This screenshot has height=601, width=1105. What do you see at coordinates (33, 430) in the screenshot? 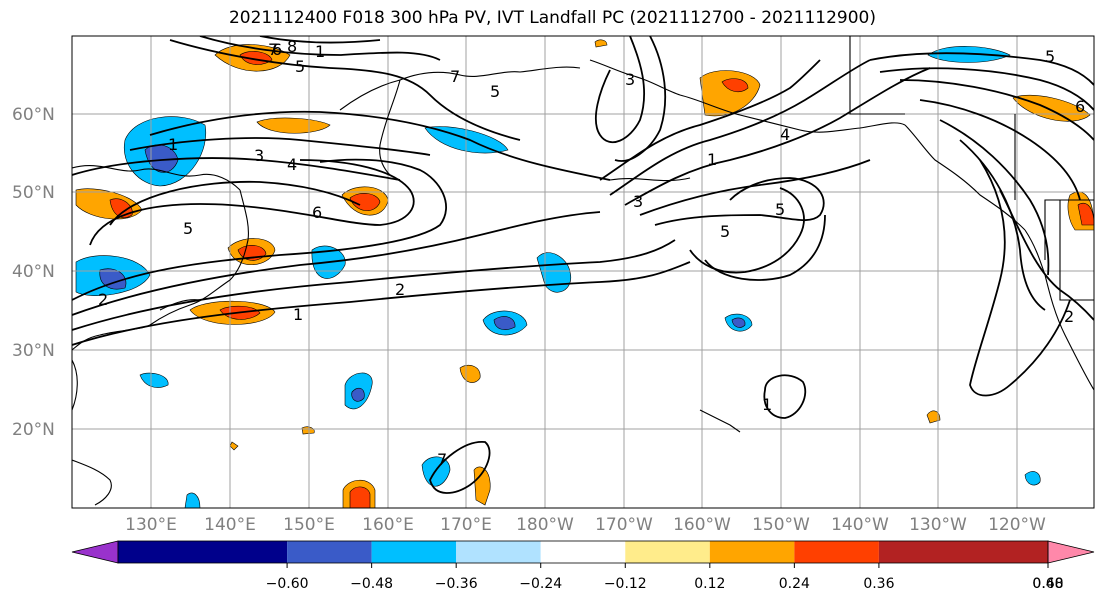
I see `lat-label: 20°N` at bounding box center [33, 430].